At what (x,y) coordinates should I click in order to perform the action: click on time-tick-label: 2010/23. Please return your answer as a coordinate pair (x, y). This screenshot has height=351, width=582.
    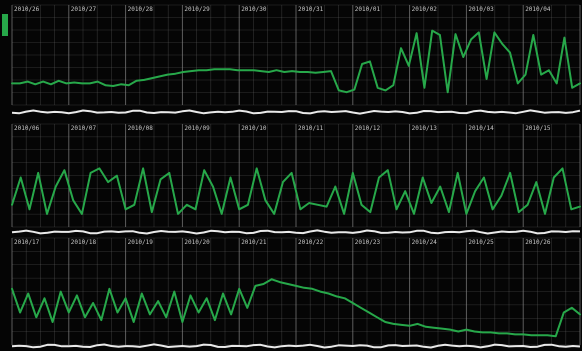
    Looking at the image, I should click on (368, 242).